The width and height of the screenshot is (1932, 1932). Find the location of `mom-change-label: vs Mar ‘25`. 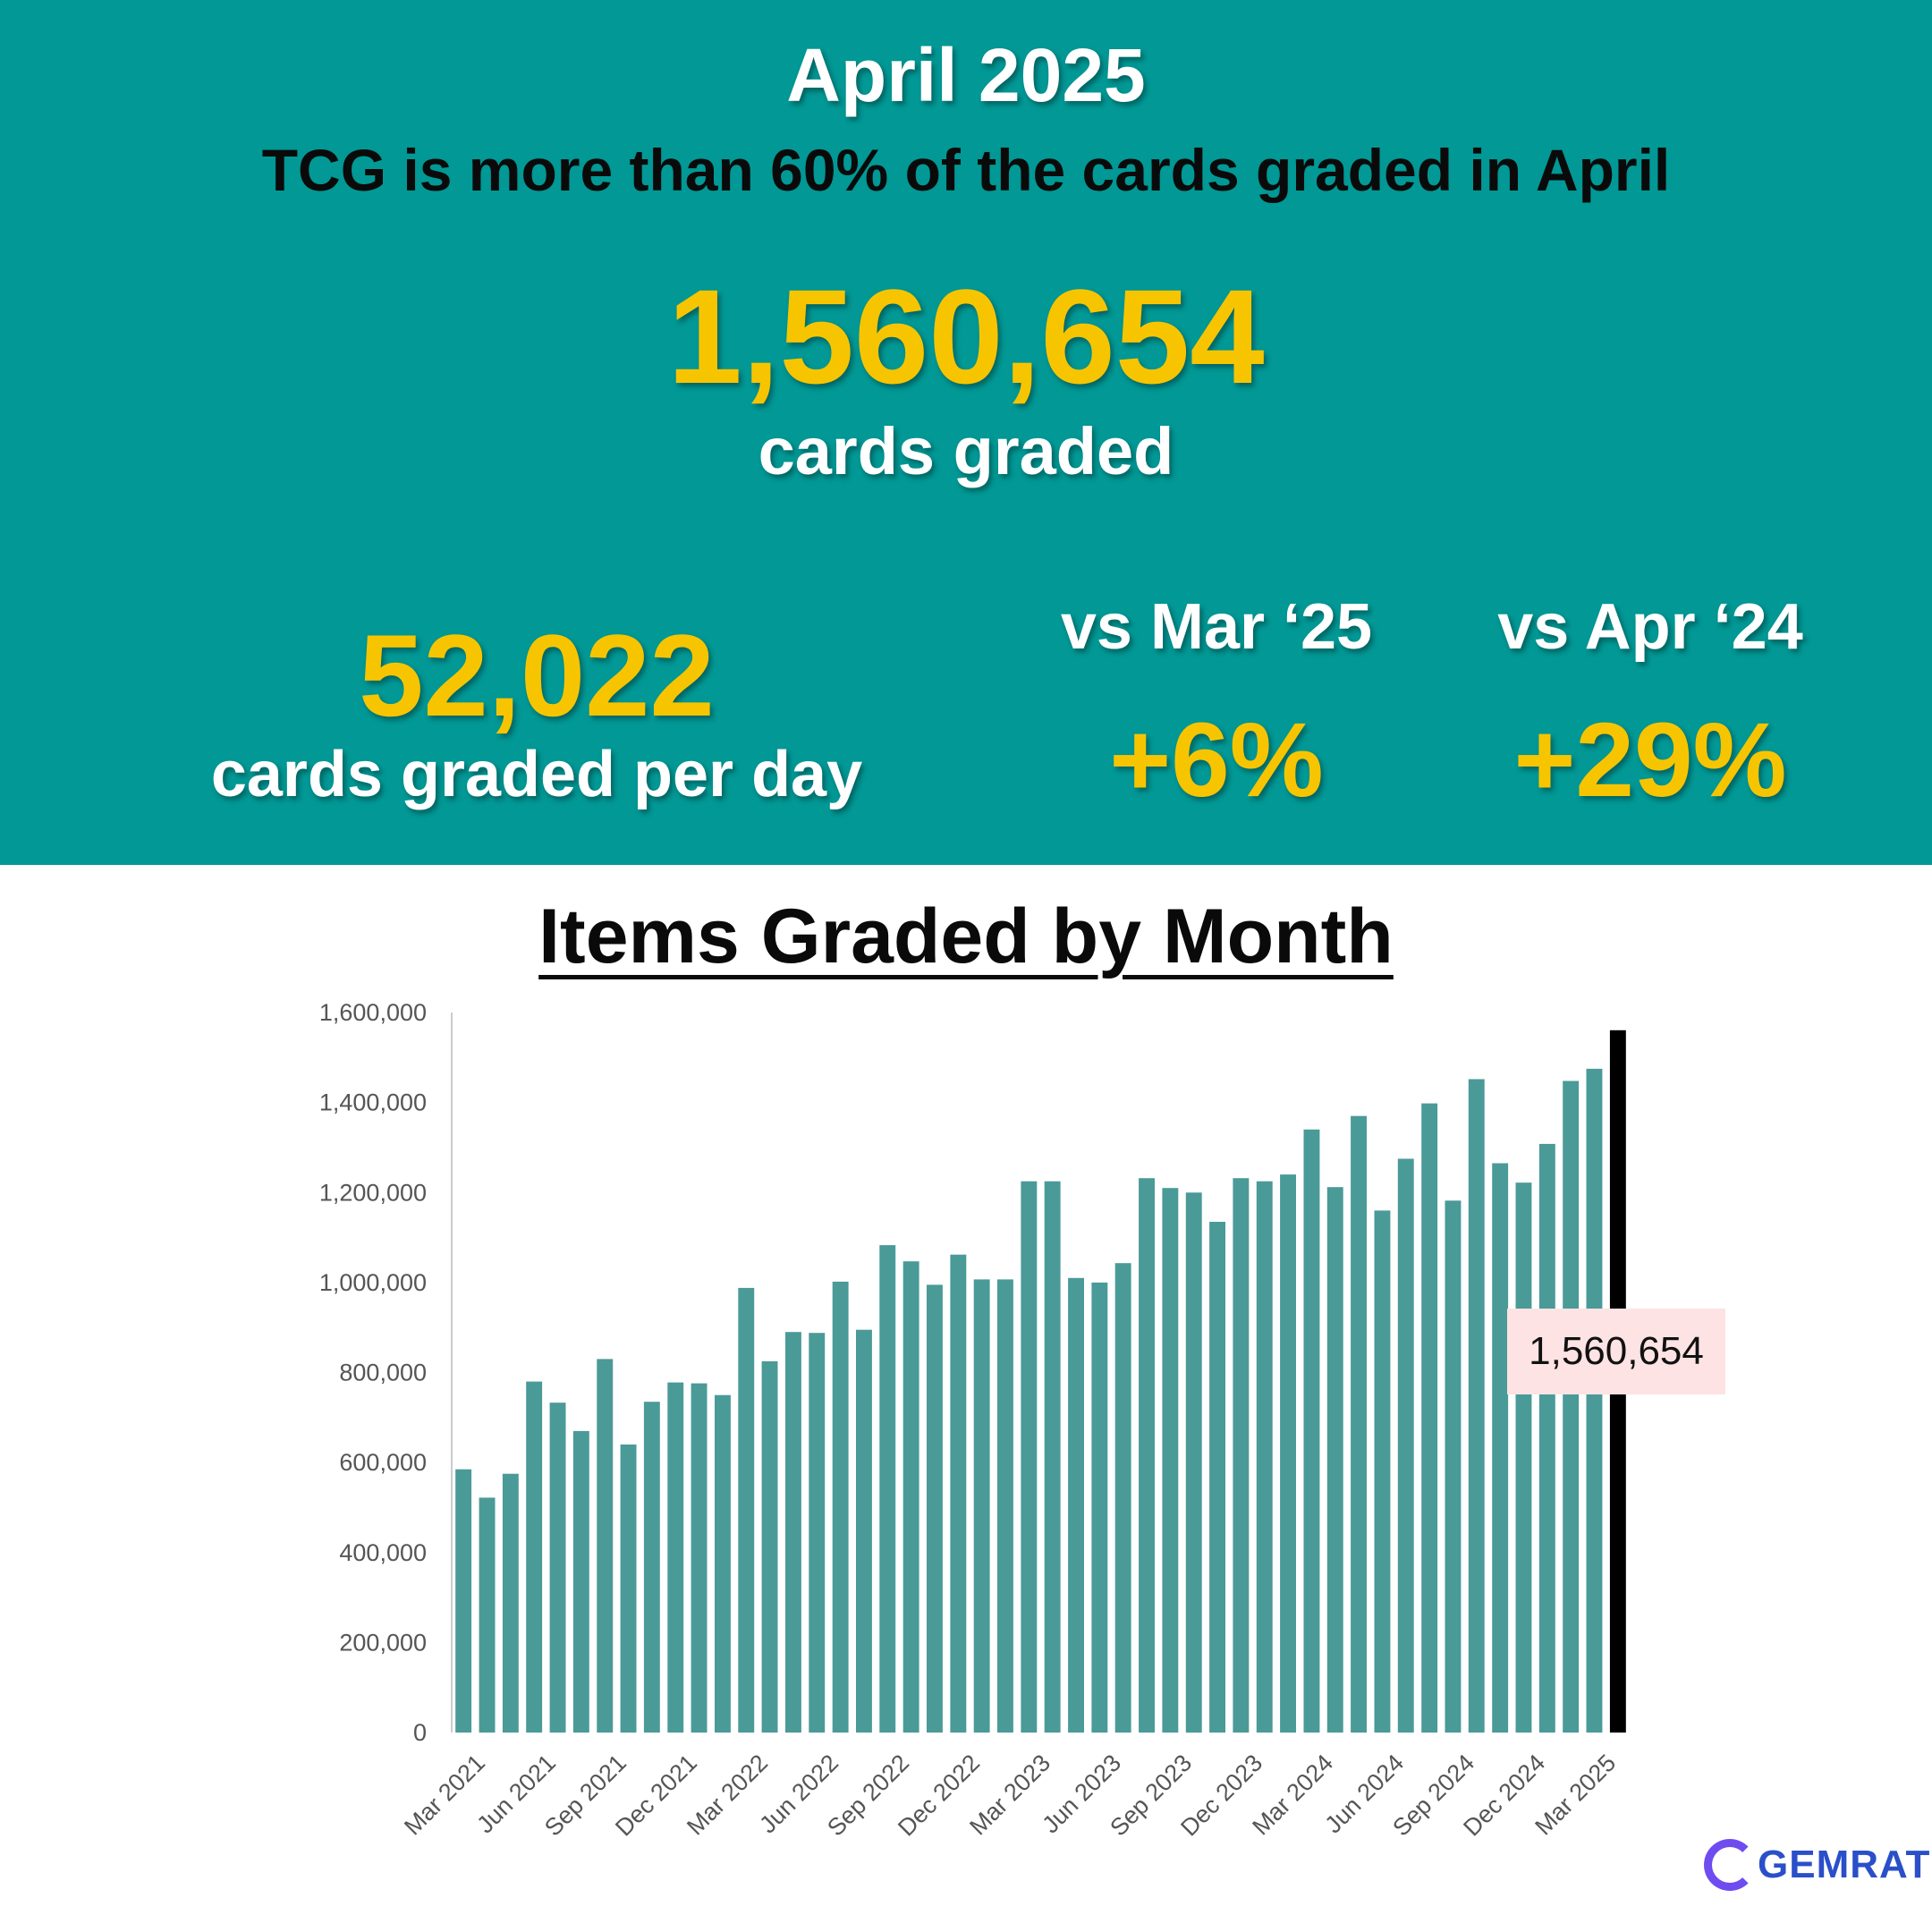

mom-change-label: vs Mar ‘25 is located at coordinates (1216, 627).